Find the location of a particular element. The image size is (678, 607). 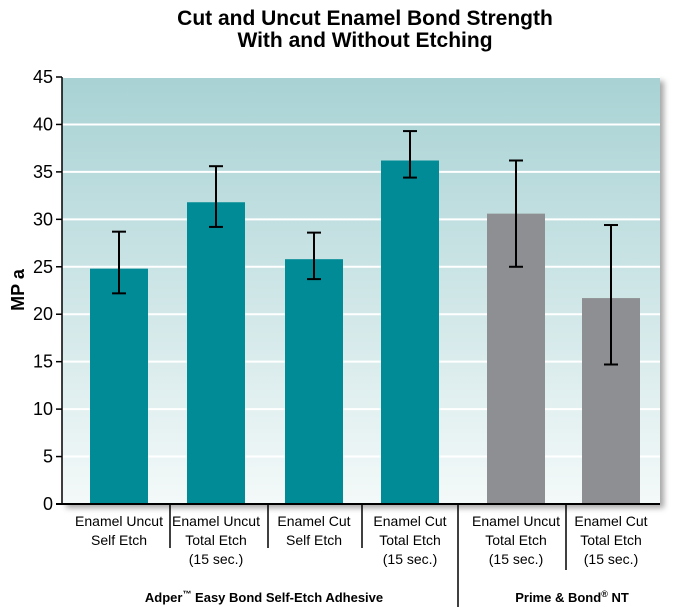

group-label: Prime & Bond® NT is located at coordinates (572, 597).